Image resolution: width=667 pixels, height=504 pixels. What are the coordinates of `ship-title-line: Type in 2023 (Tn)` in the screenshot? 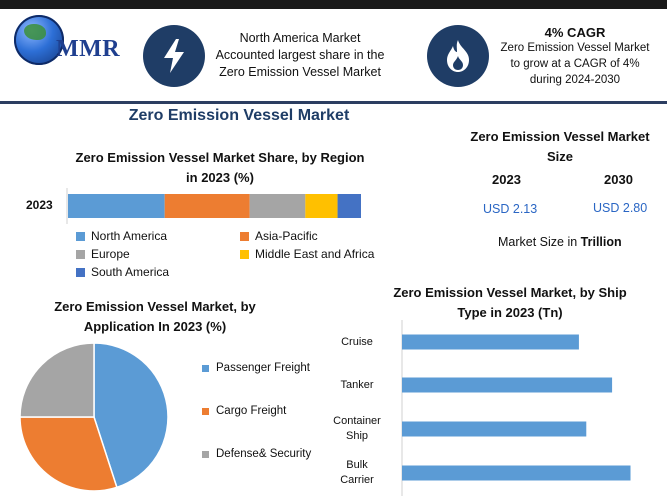 It's located at (510, 312).